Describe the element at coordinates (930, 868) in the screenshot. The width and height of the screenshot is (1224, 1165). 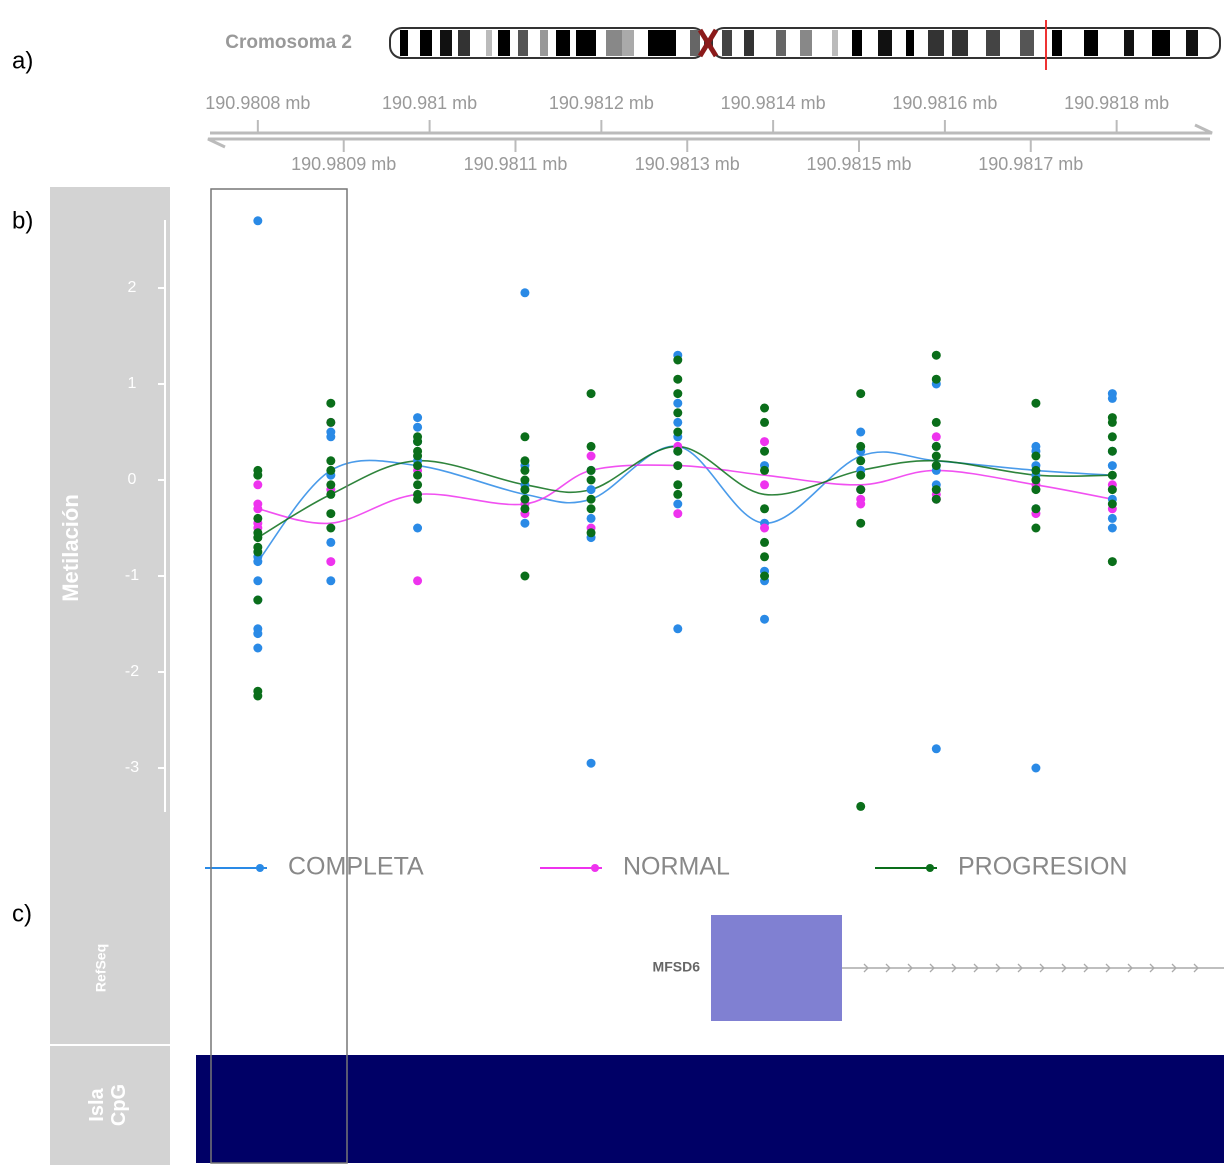
I see `legend-dot` at that location.